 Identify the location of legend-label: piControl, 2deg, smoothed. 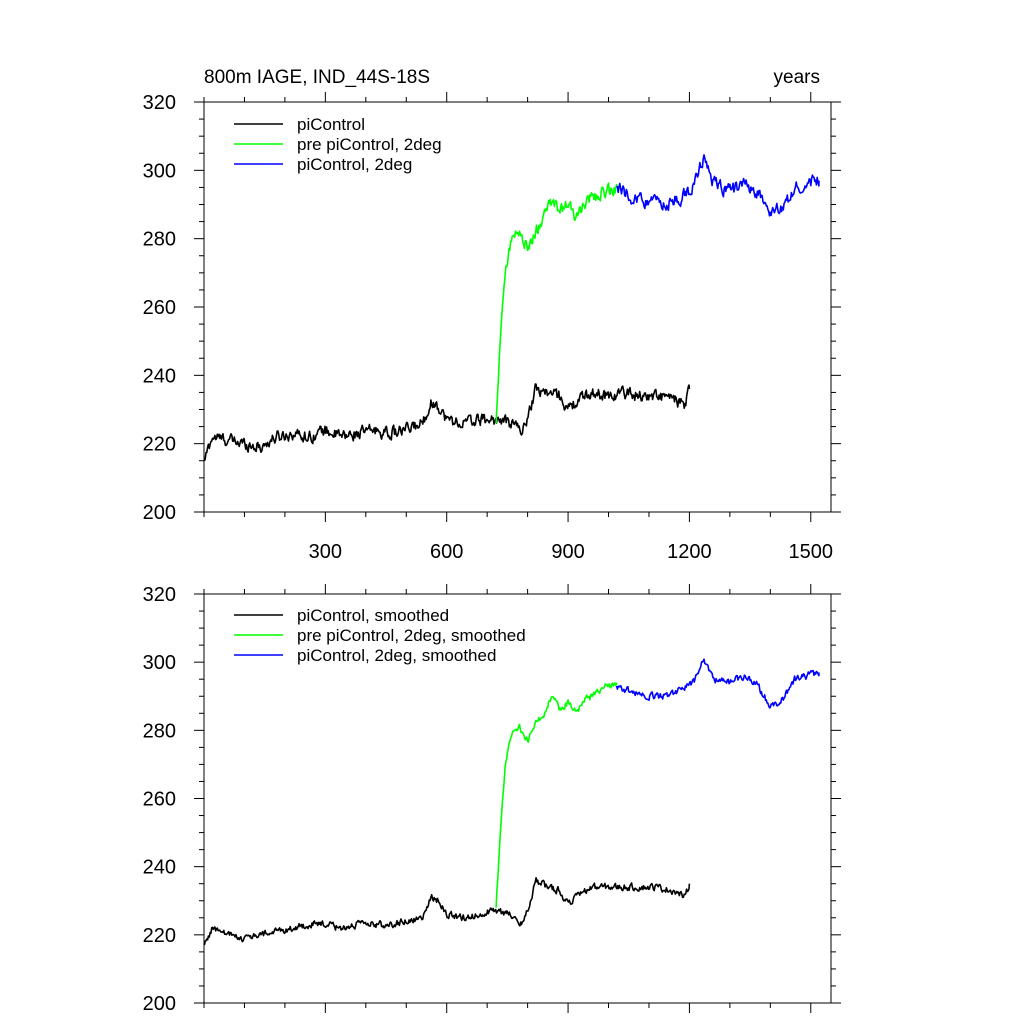
(396, 655).